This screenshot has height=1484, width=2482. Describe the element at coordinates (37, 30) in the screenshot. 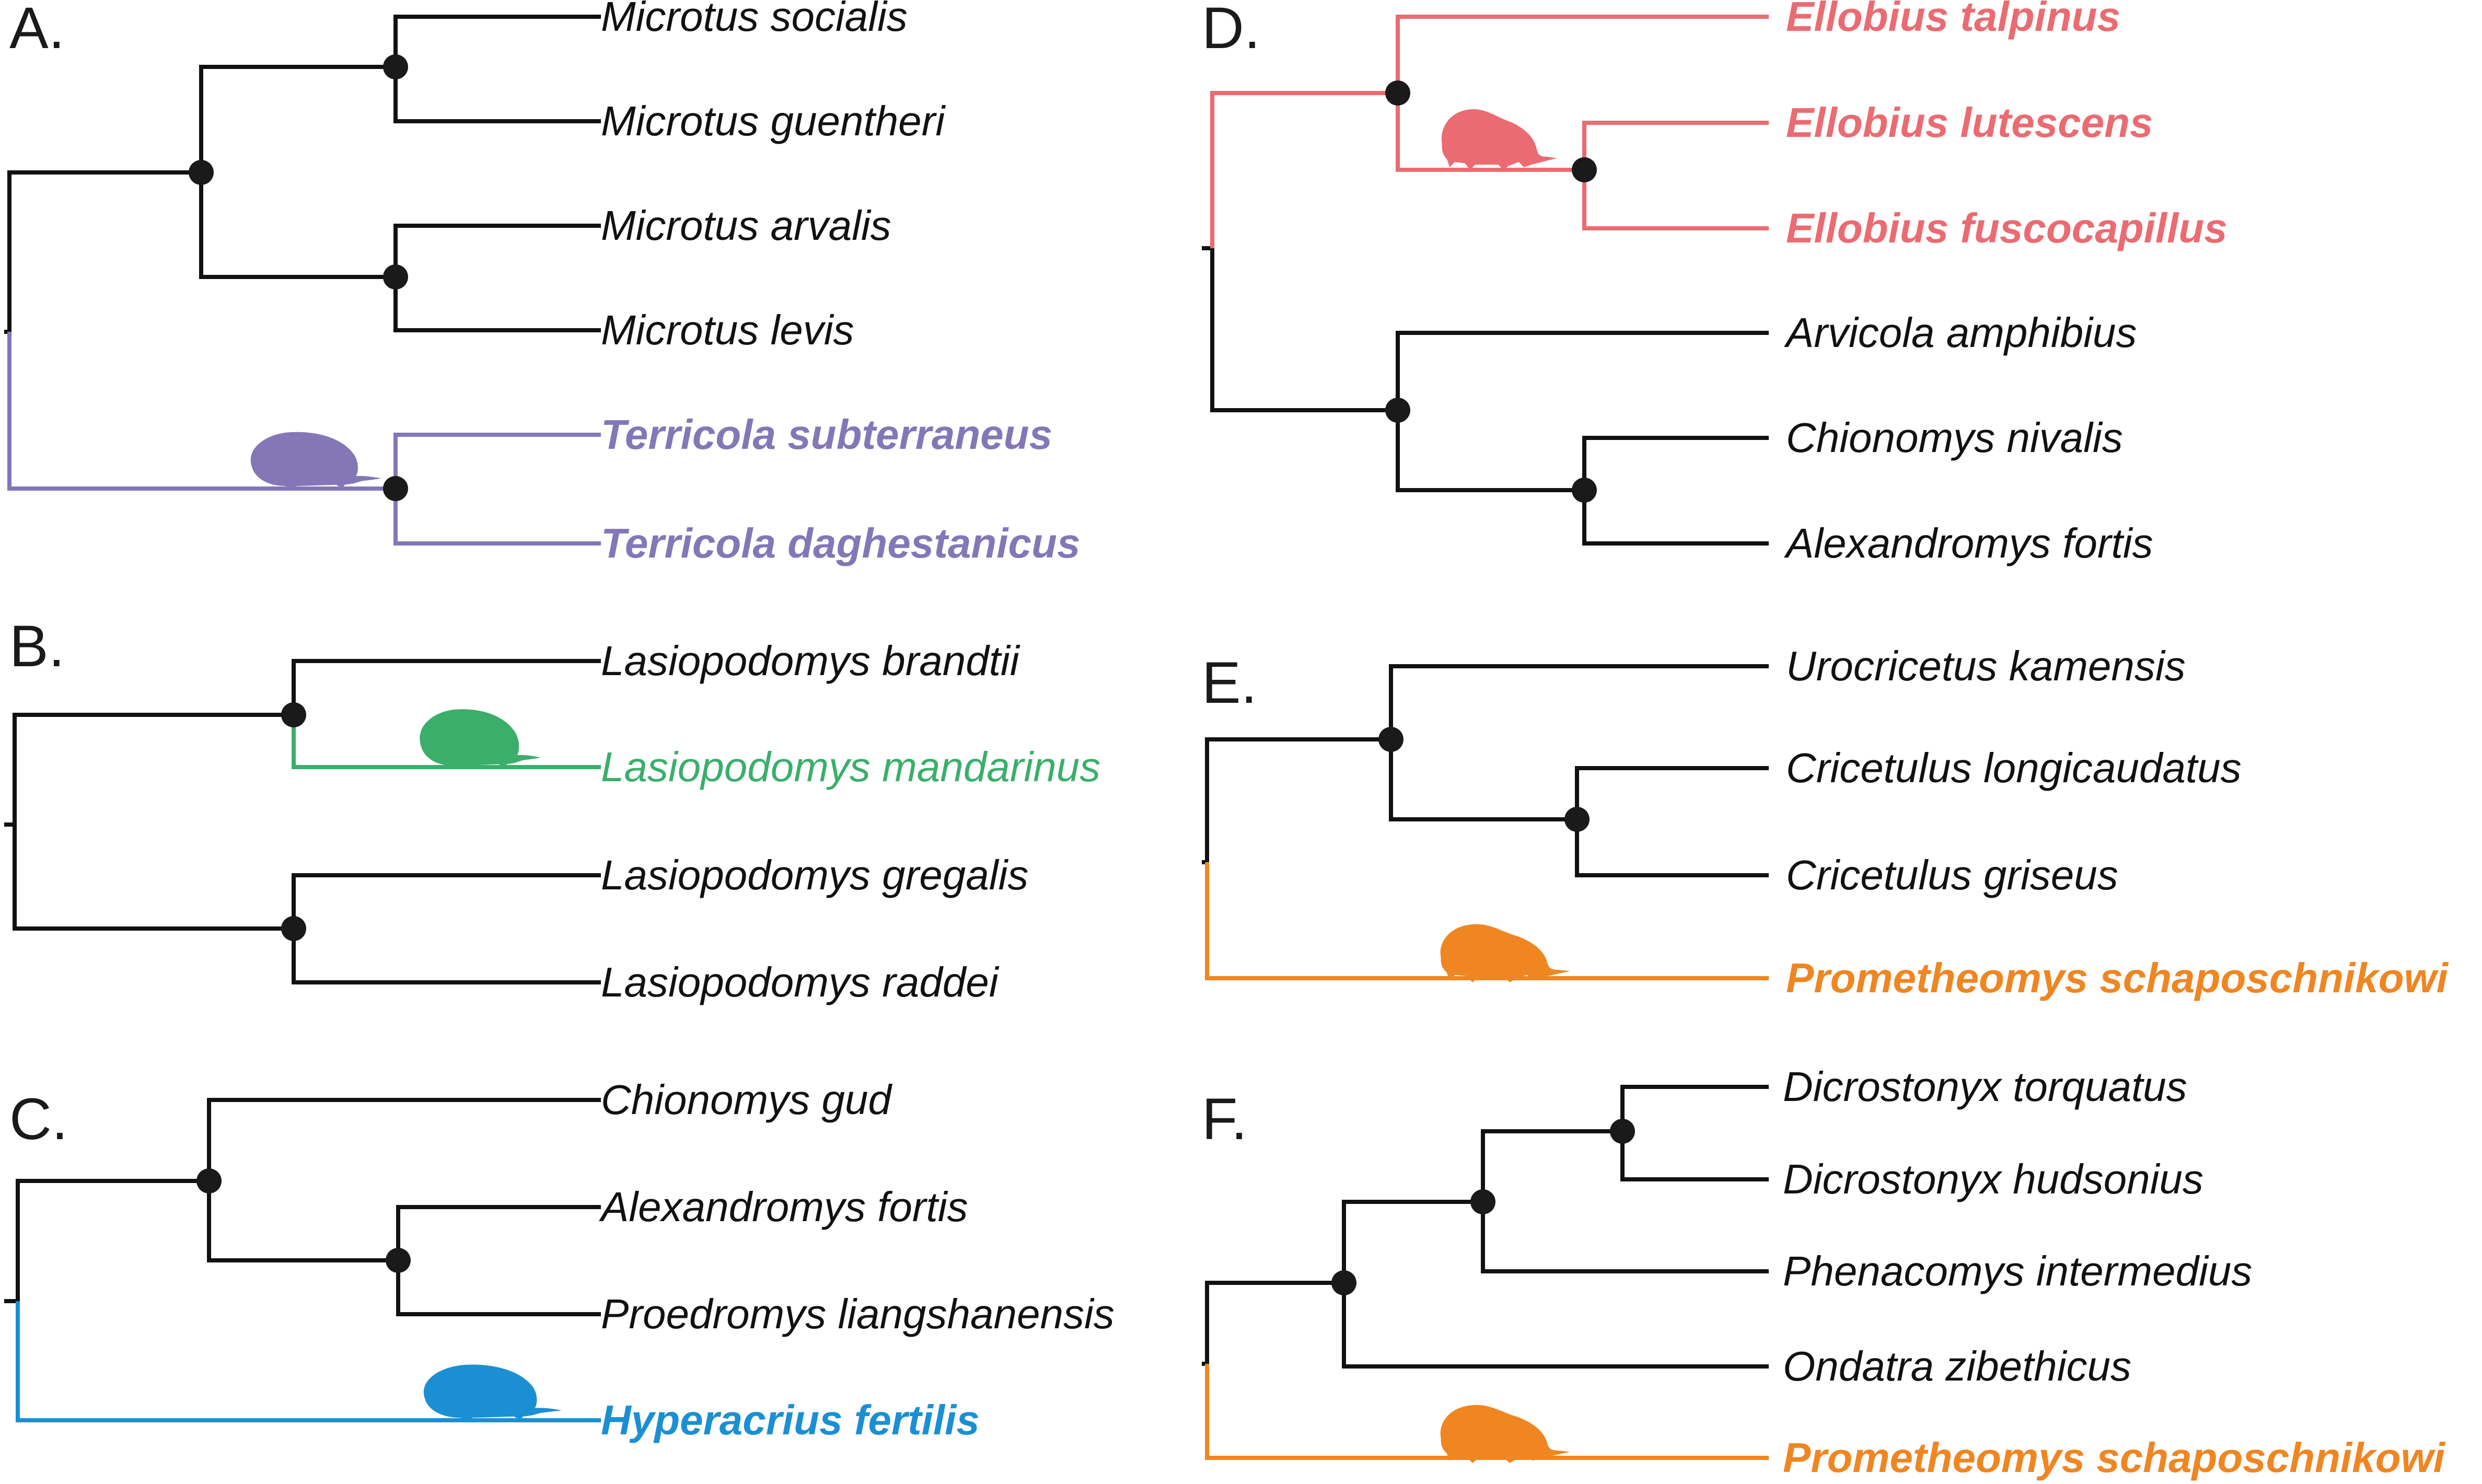

I see `panel-label: A.` at that location.